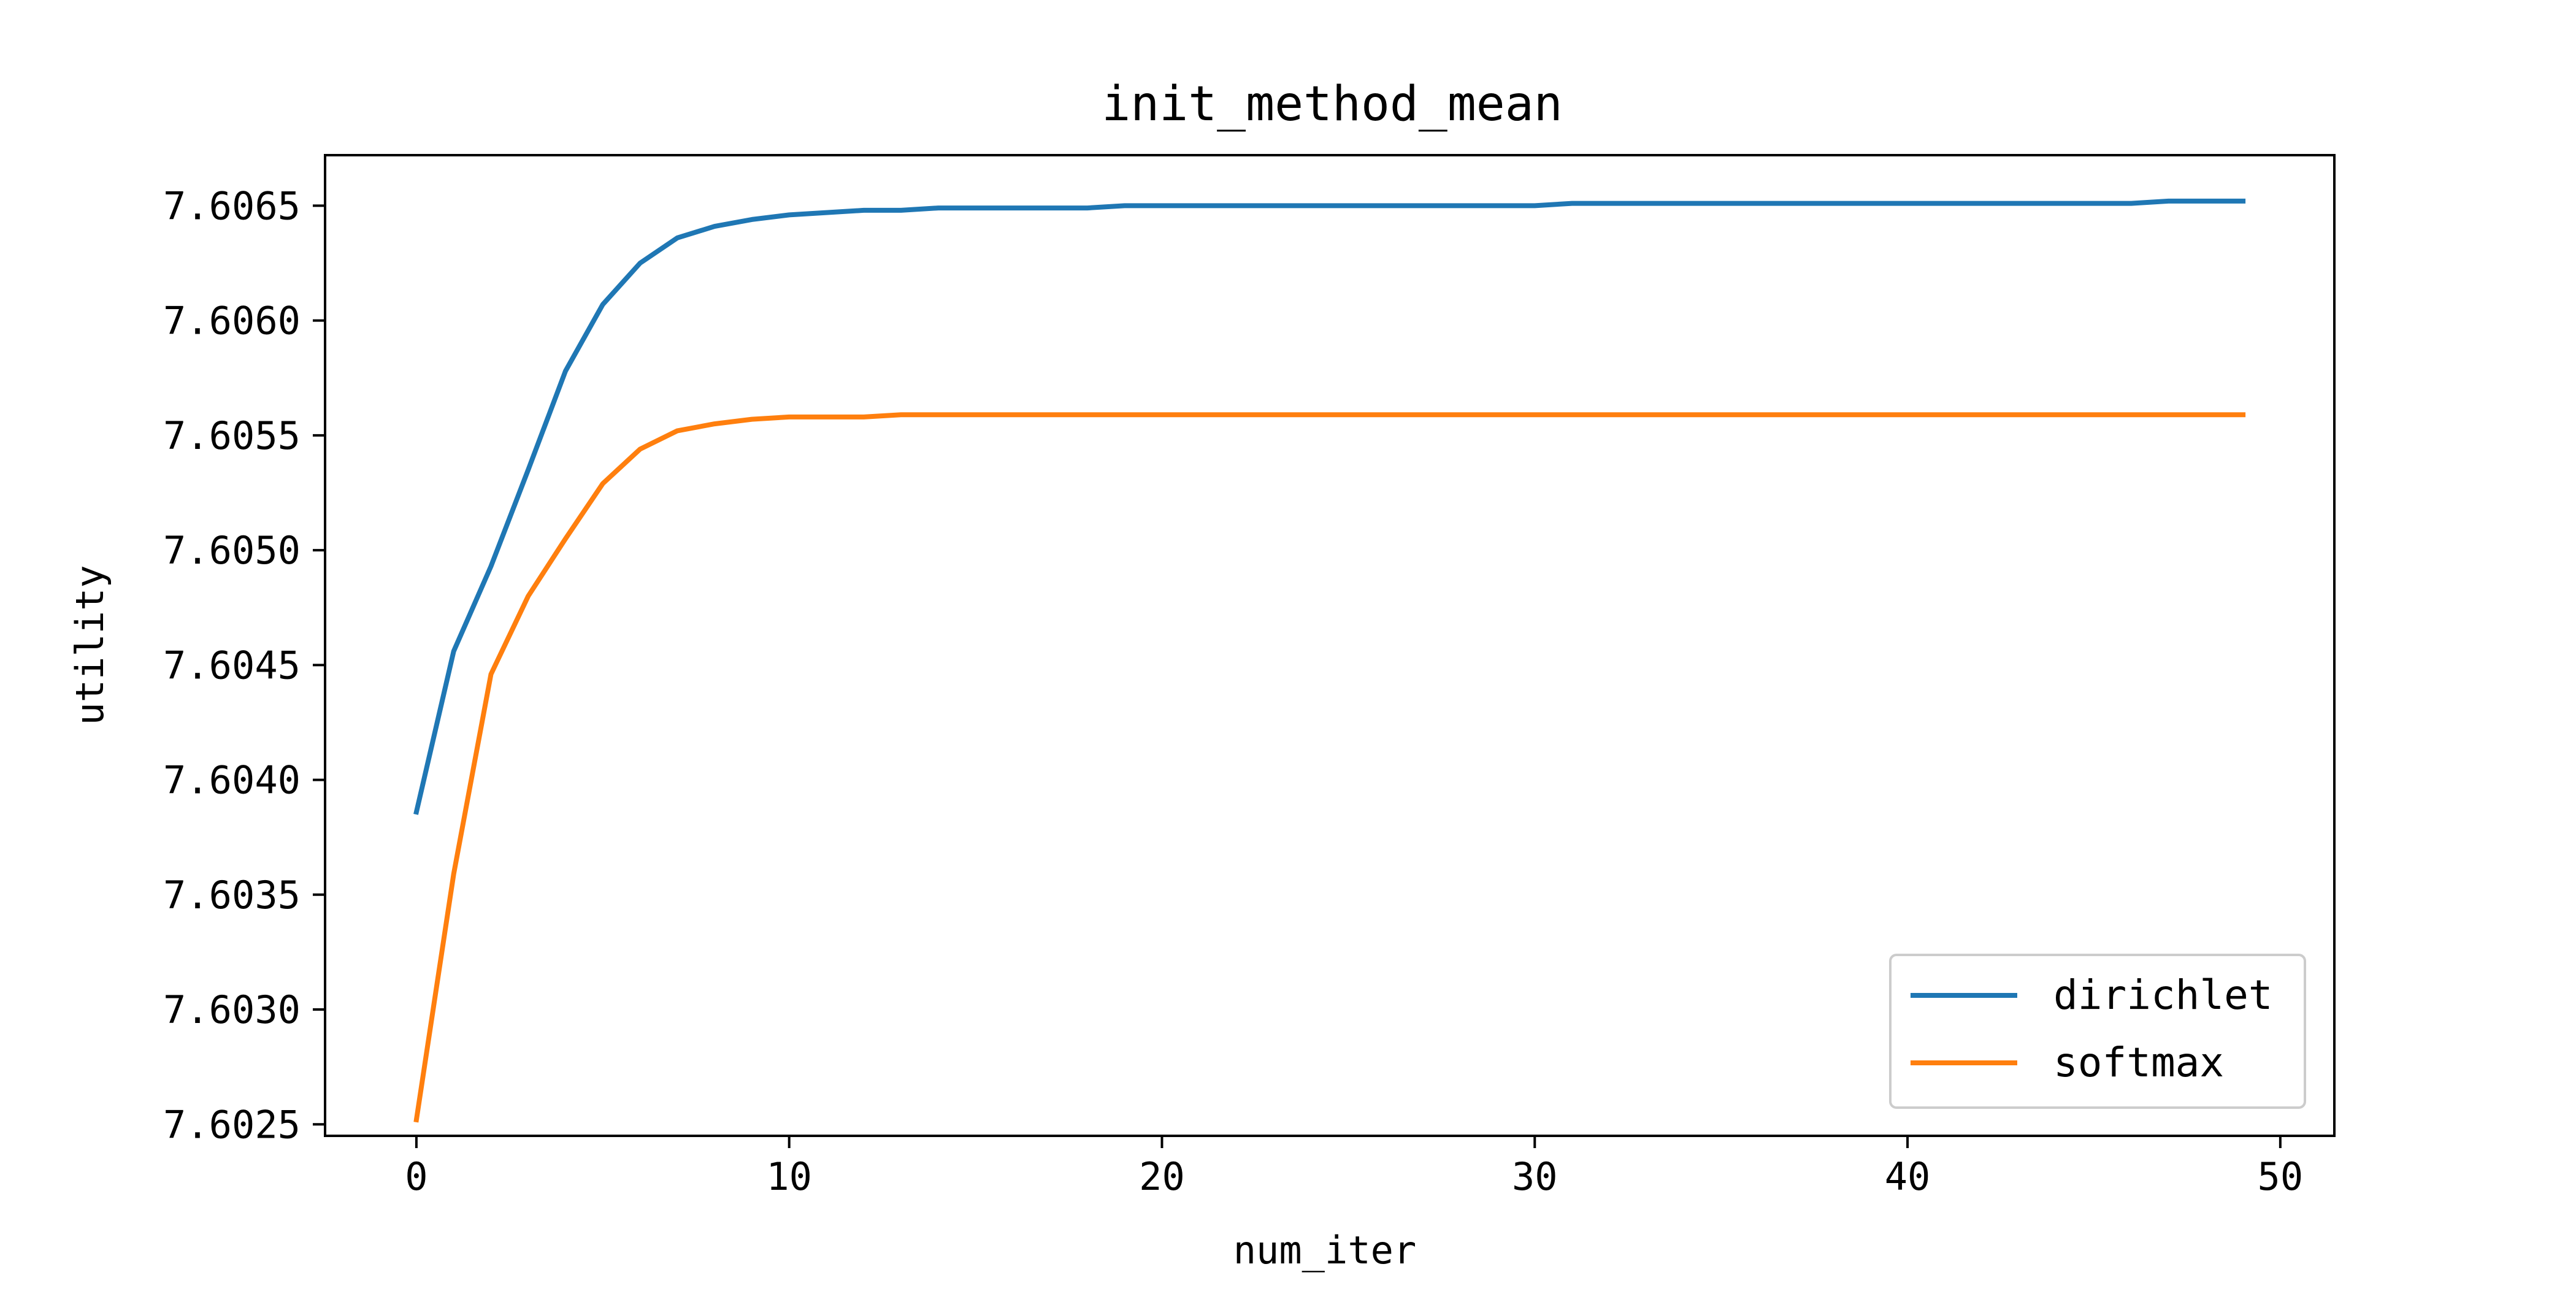 This screenshot has height=1291, width=2576. What do you see at coordinates (232, 435) in the screenshot?
I see `y-tick-label: 7.6055` at bounding box center [232, 435].